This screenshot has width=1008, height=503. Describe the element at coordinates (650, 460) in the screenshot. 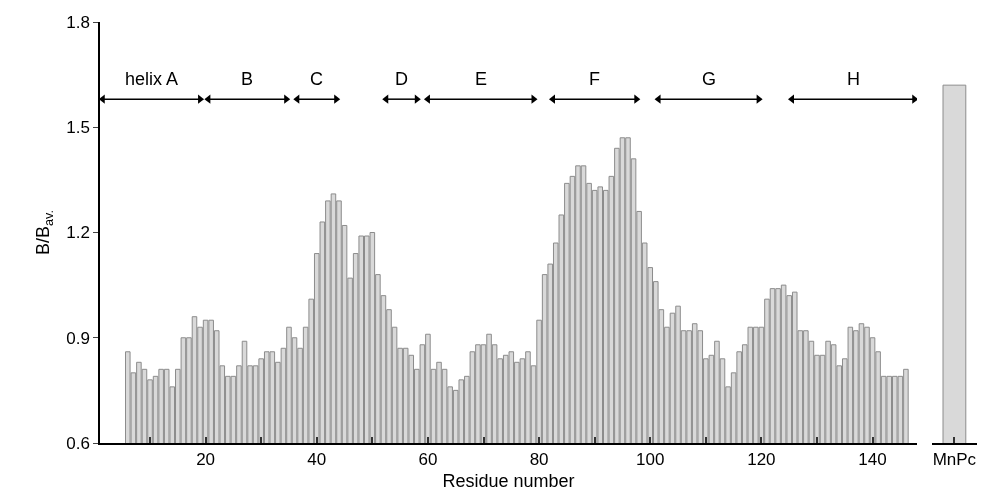

I see `x-tick-label: 100` at that location.